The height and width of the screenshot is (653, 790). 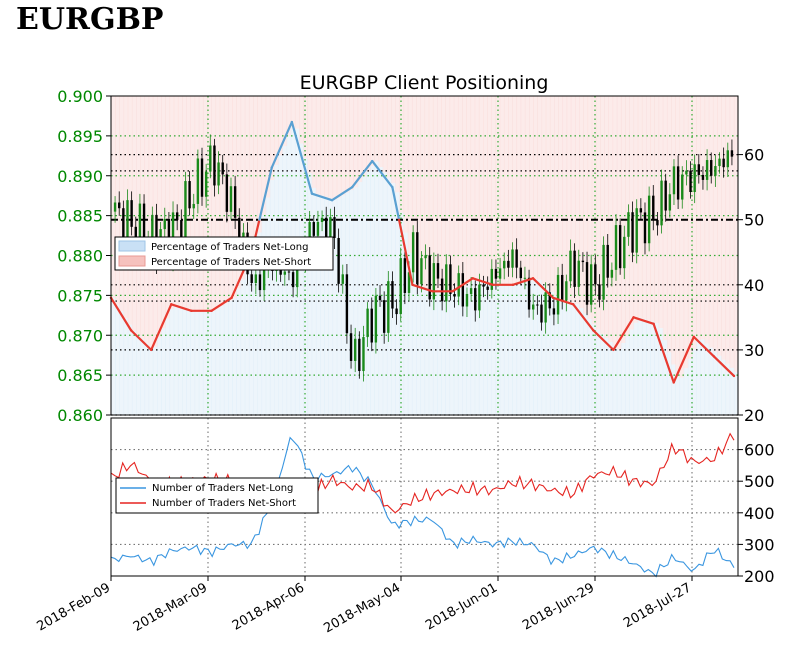 I want to click on price-tick-label: 0.865, so click(x=80, y=375).